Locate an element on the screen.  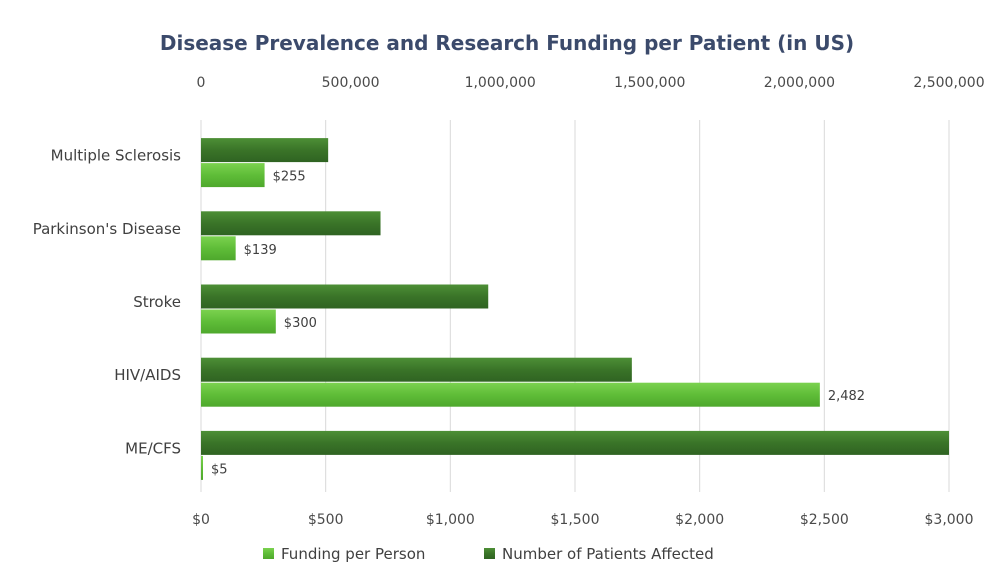
category-label: Stroke is located at coordinates (157, 302).